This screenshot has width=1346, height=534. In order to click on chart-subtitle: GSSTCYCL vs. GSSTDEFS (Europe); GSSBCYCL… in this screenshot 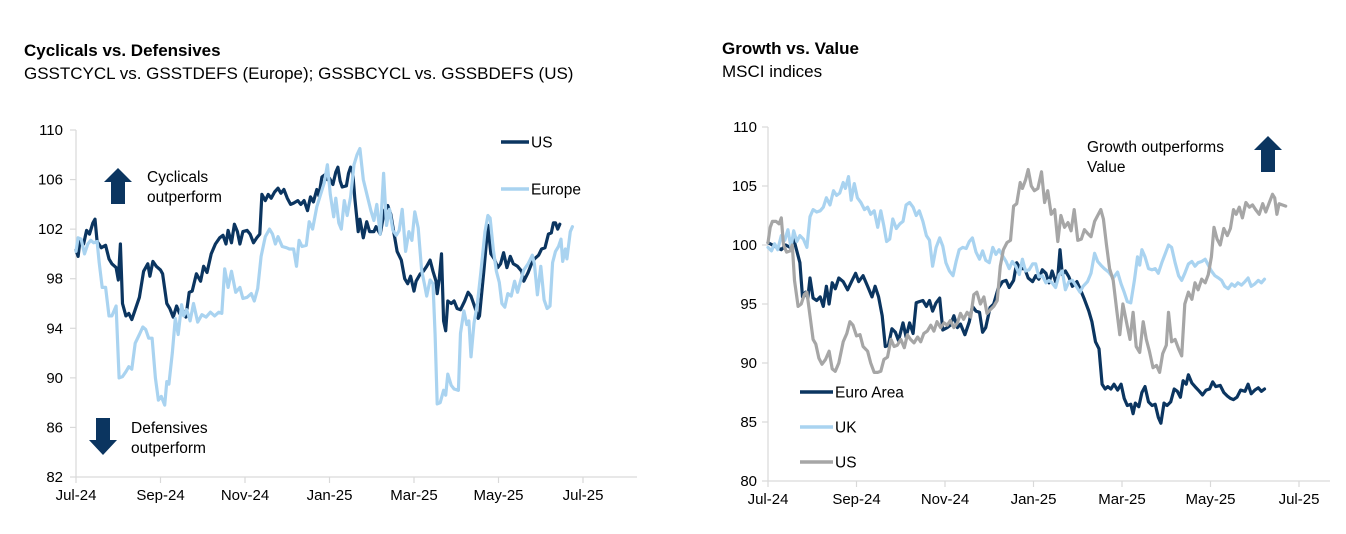, I will do `click(299, 73)`.